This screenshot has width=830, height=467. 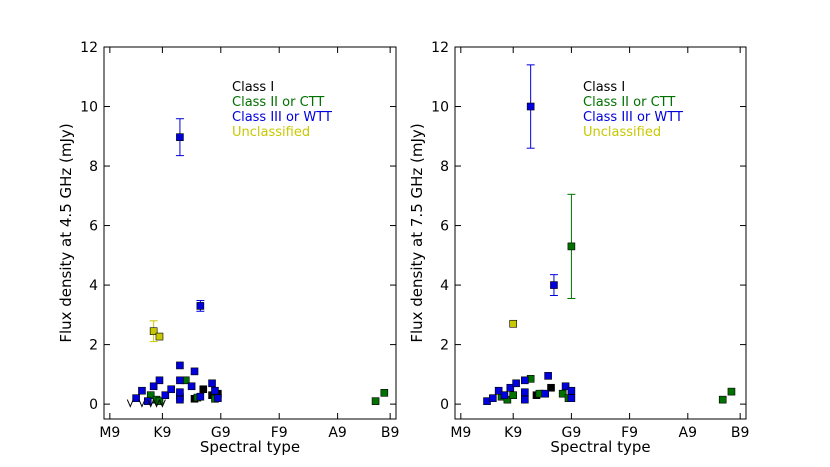 I want to click on y-axis-label: Flux density at 7.5 GHz (mJy), so click(x=417, y=232).